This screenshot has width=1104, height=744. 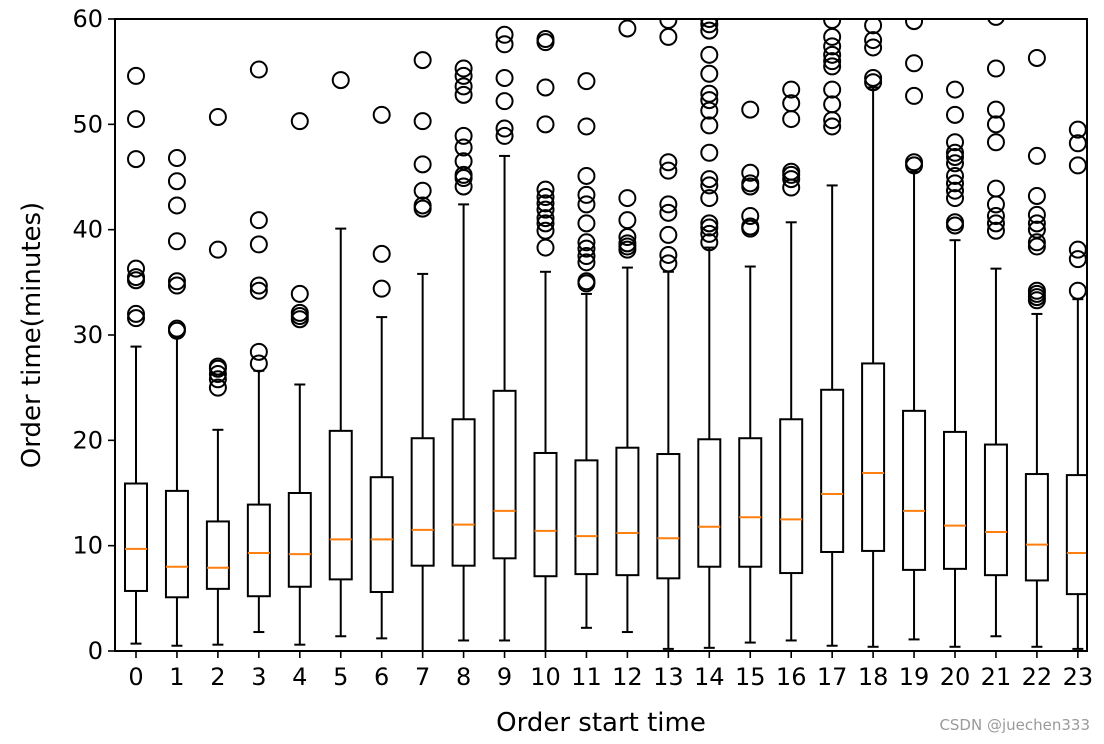 What do you see at coordinates (1078, 677) in the screenshot?
I see `x-tick-label: 23` at bounding box center [1078, 677].